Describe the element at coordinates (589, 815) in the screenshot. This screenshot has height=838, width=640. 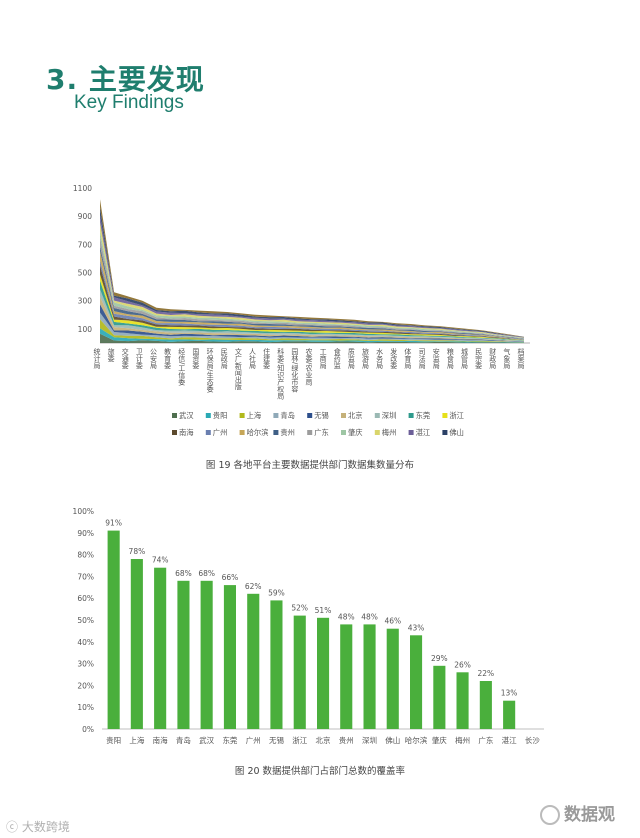
I see `watermark-right-text: 数据观` at that location.